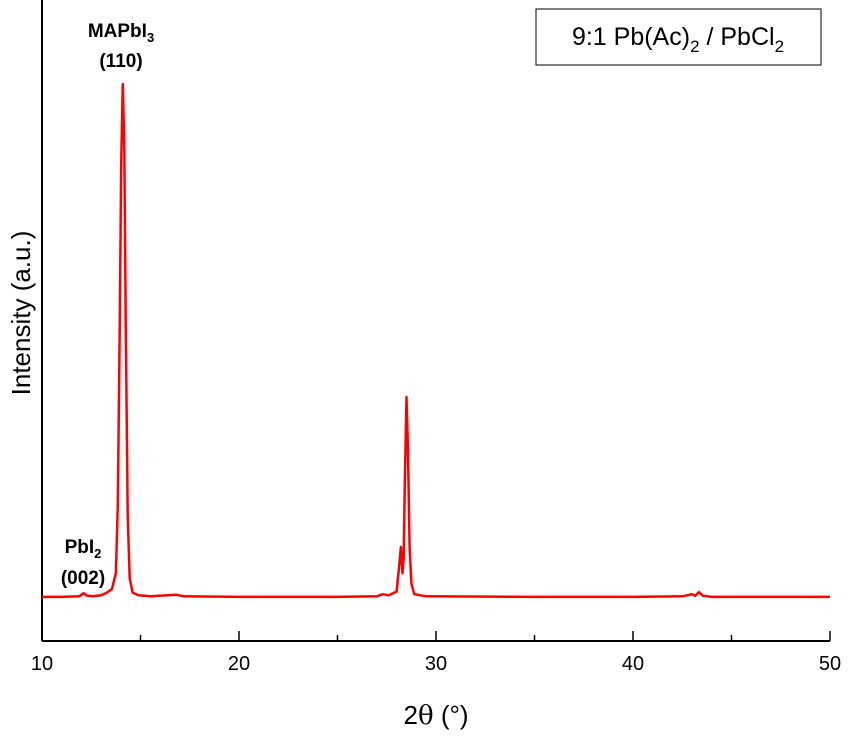 The height and width of the screenshot is (742, 848). I want to click on x-axis-title: 2θ (°), so click(435, 715).